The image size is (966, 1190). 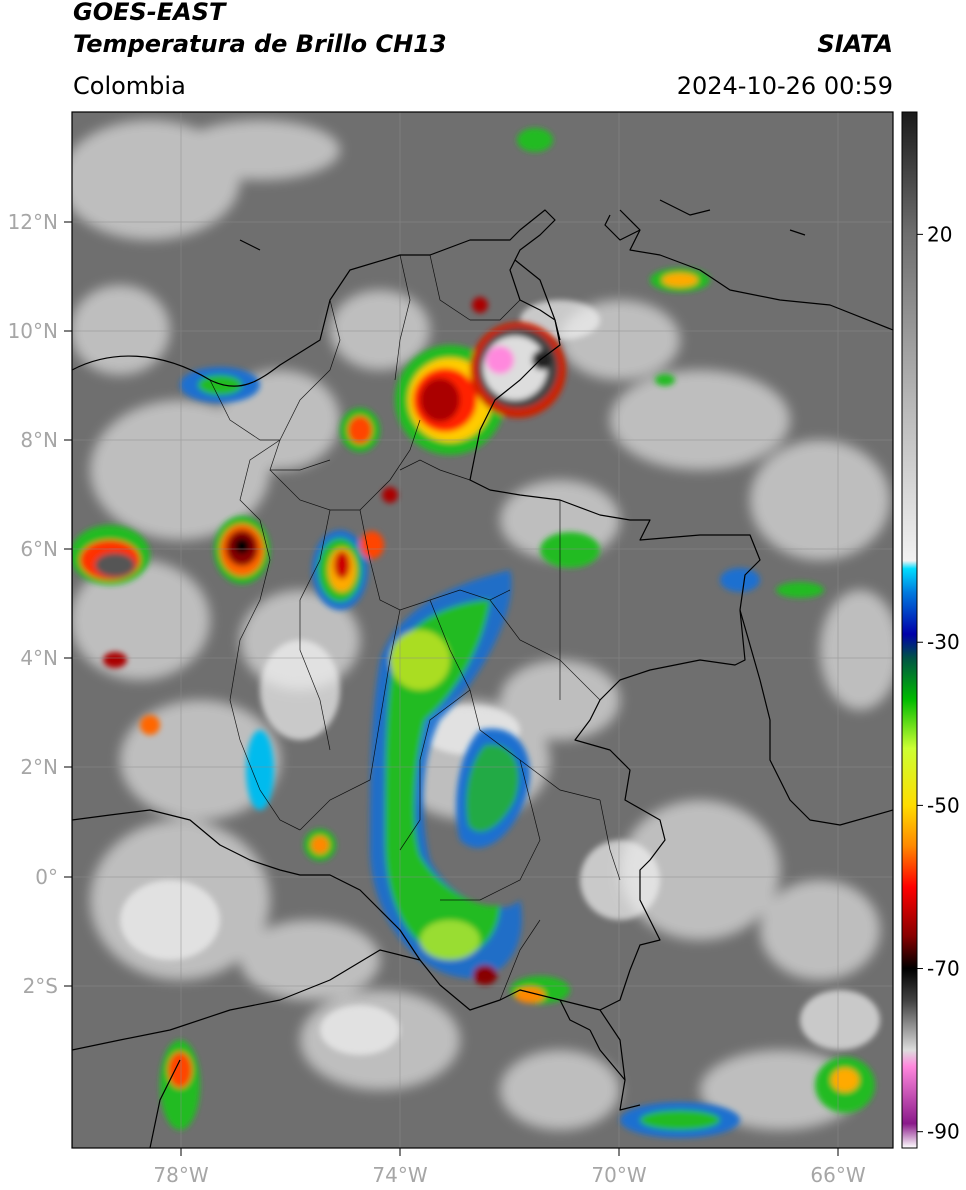 I want to click on colorbar-label: -90, so click(x=943, y=1132).